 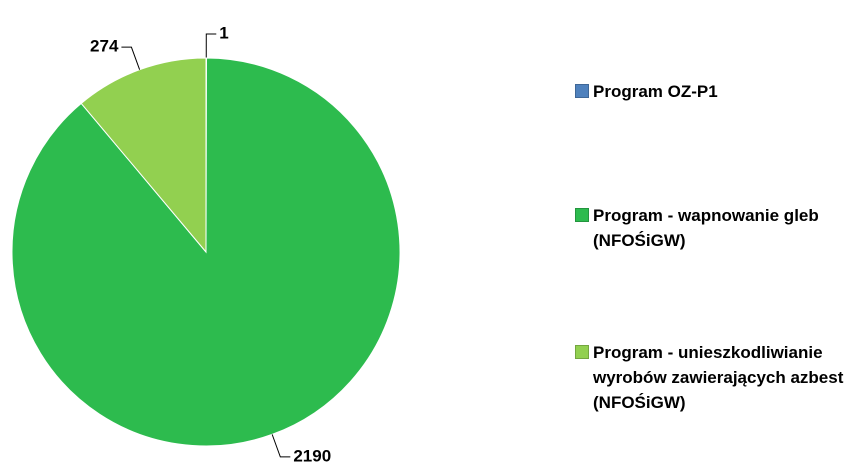 I want to click on data-label: 2190, so click(x=312, y=454).